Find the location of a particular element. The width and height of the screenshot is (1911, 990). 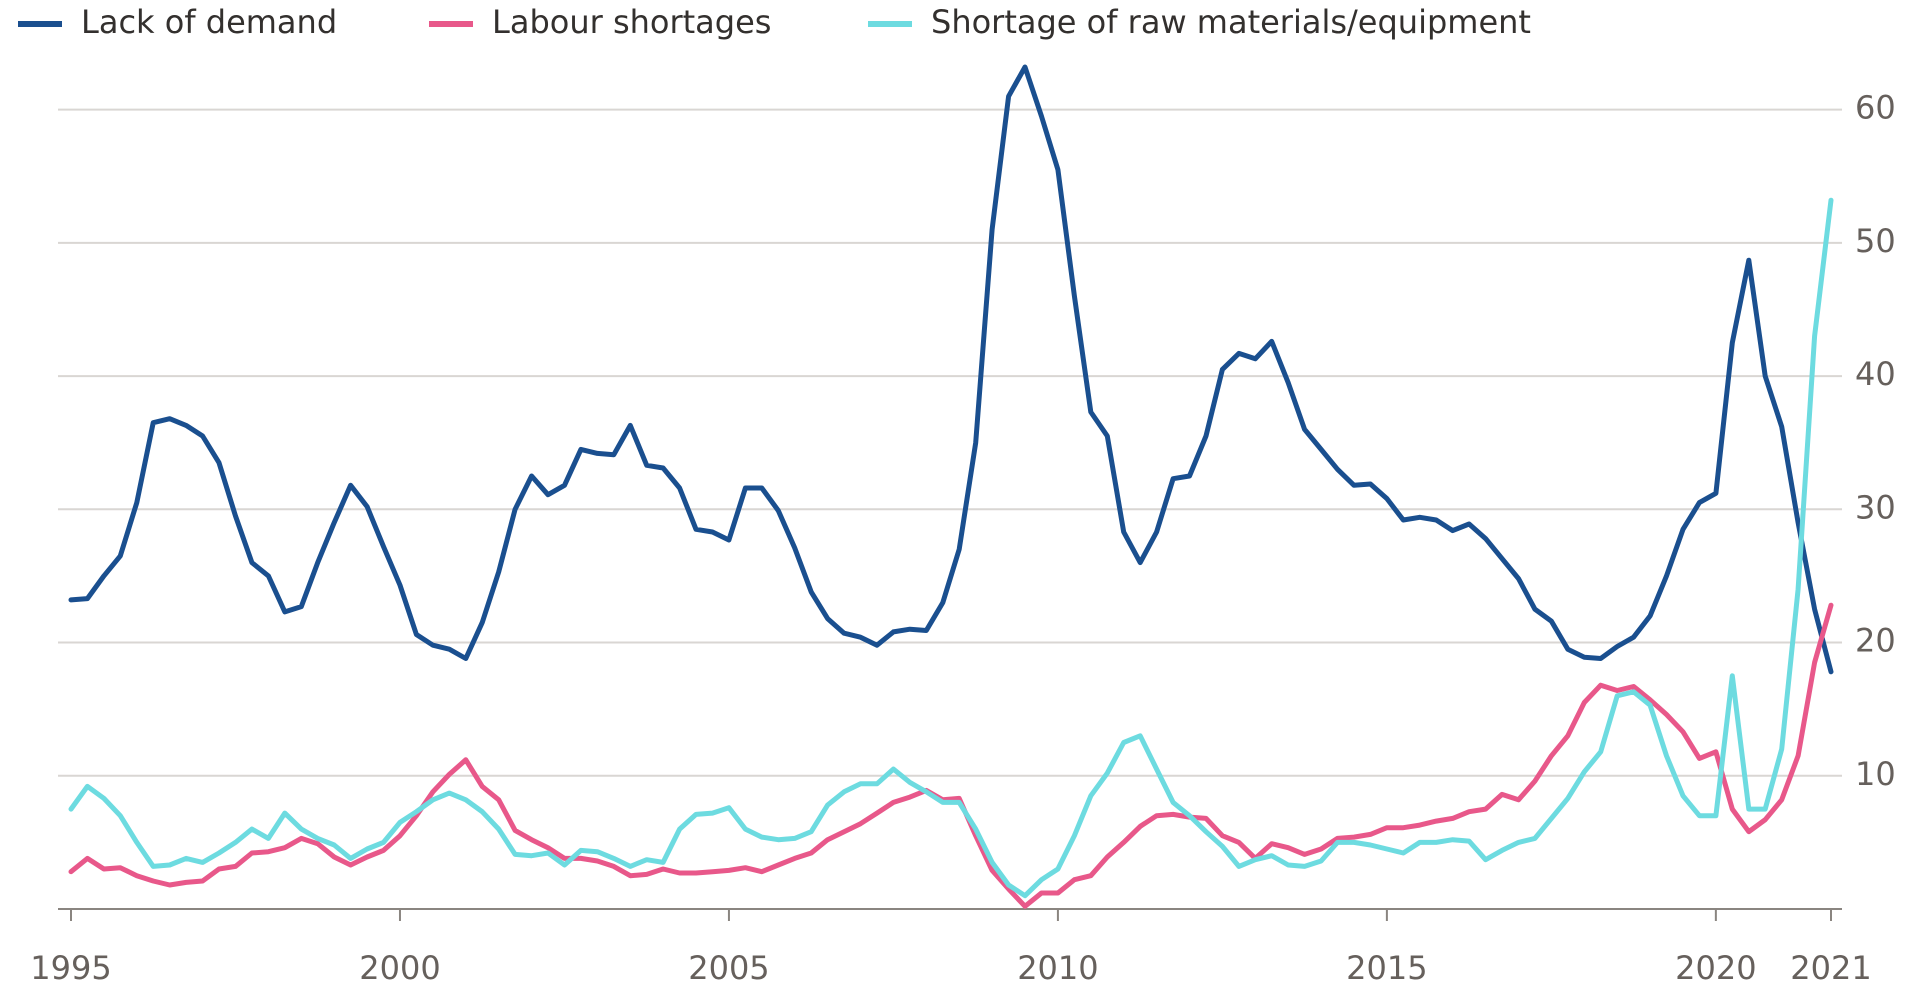

legend-label: Labour shortages is located at coordinates (631, 22).